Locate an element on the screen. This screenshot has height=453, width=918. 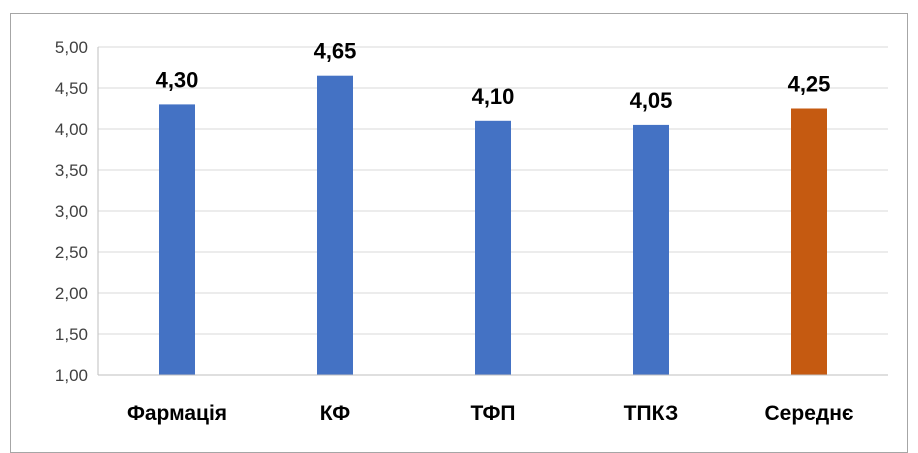
category-labels: Фармація КФ ТФП ТПКЗ Середнє is located at coordinates (490, 413).